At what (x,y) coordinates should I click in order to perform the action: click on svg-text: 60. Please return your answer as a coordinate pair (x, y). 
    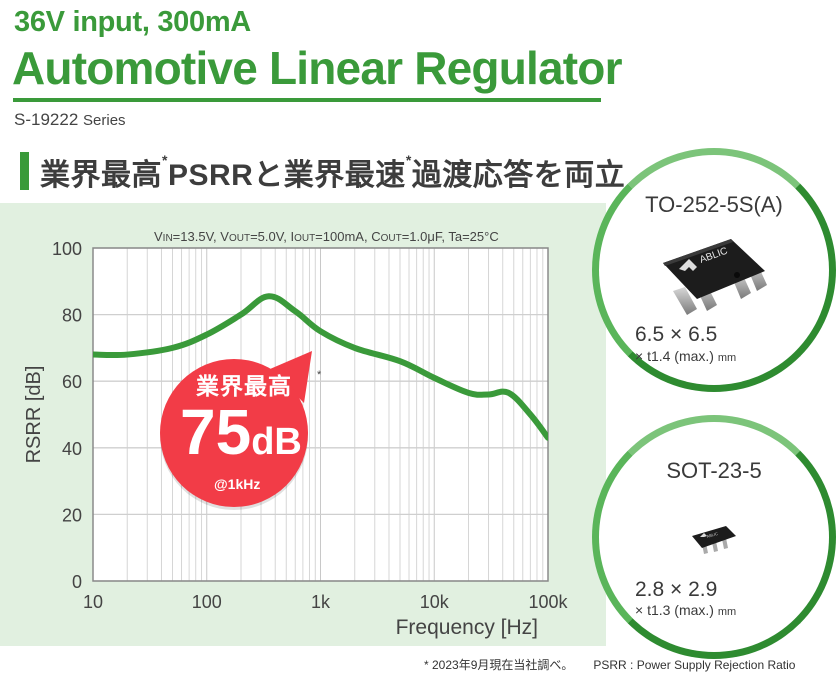
    Looking at the image, I should click on (72, 382).